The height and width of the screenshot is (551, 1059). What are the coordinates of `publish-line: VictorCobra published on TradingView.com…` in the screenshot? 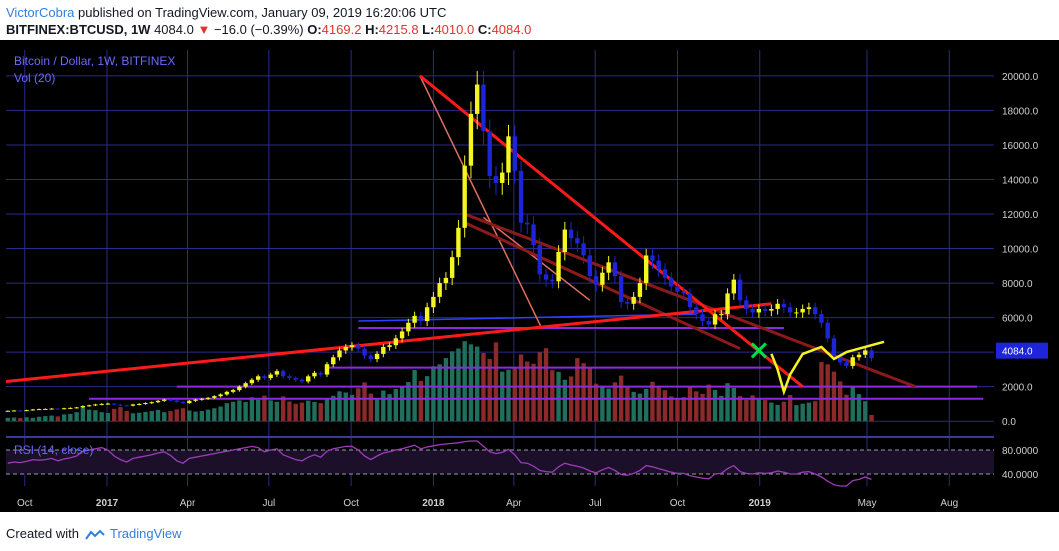 It's located at (226, 12).